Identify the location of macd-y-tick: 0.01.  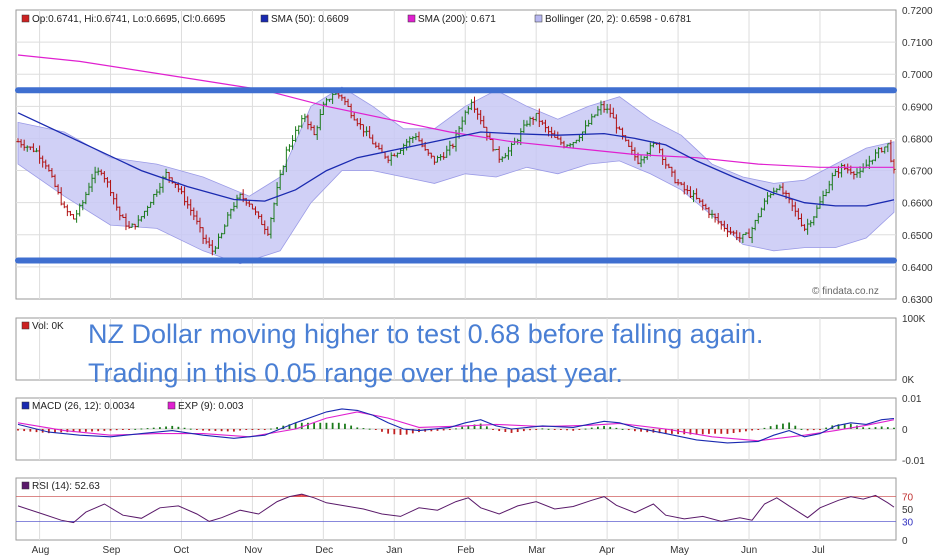
(912, 399).